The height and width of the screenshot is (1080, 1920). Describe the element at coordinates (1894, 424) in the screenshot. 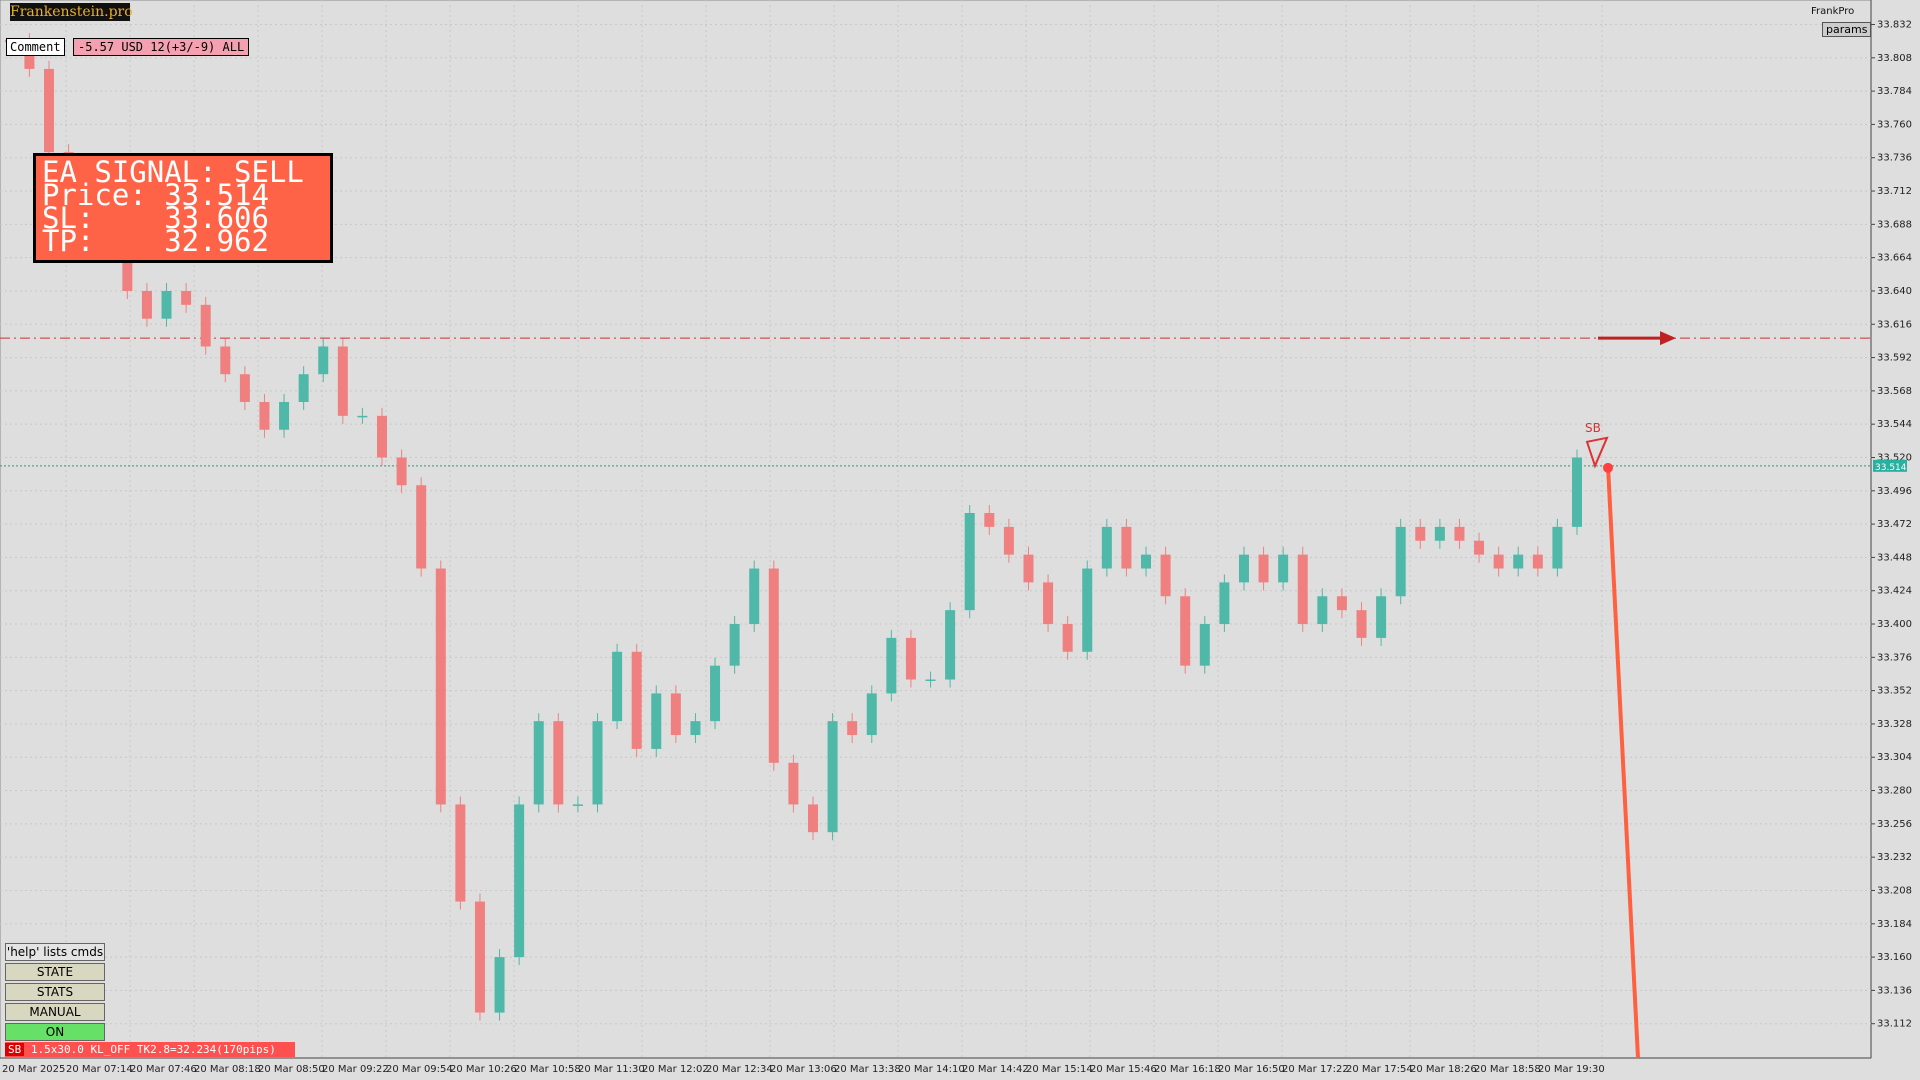

I see `y-tick-label: 33.544` at that location.